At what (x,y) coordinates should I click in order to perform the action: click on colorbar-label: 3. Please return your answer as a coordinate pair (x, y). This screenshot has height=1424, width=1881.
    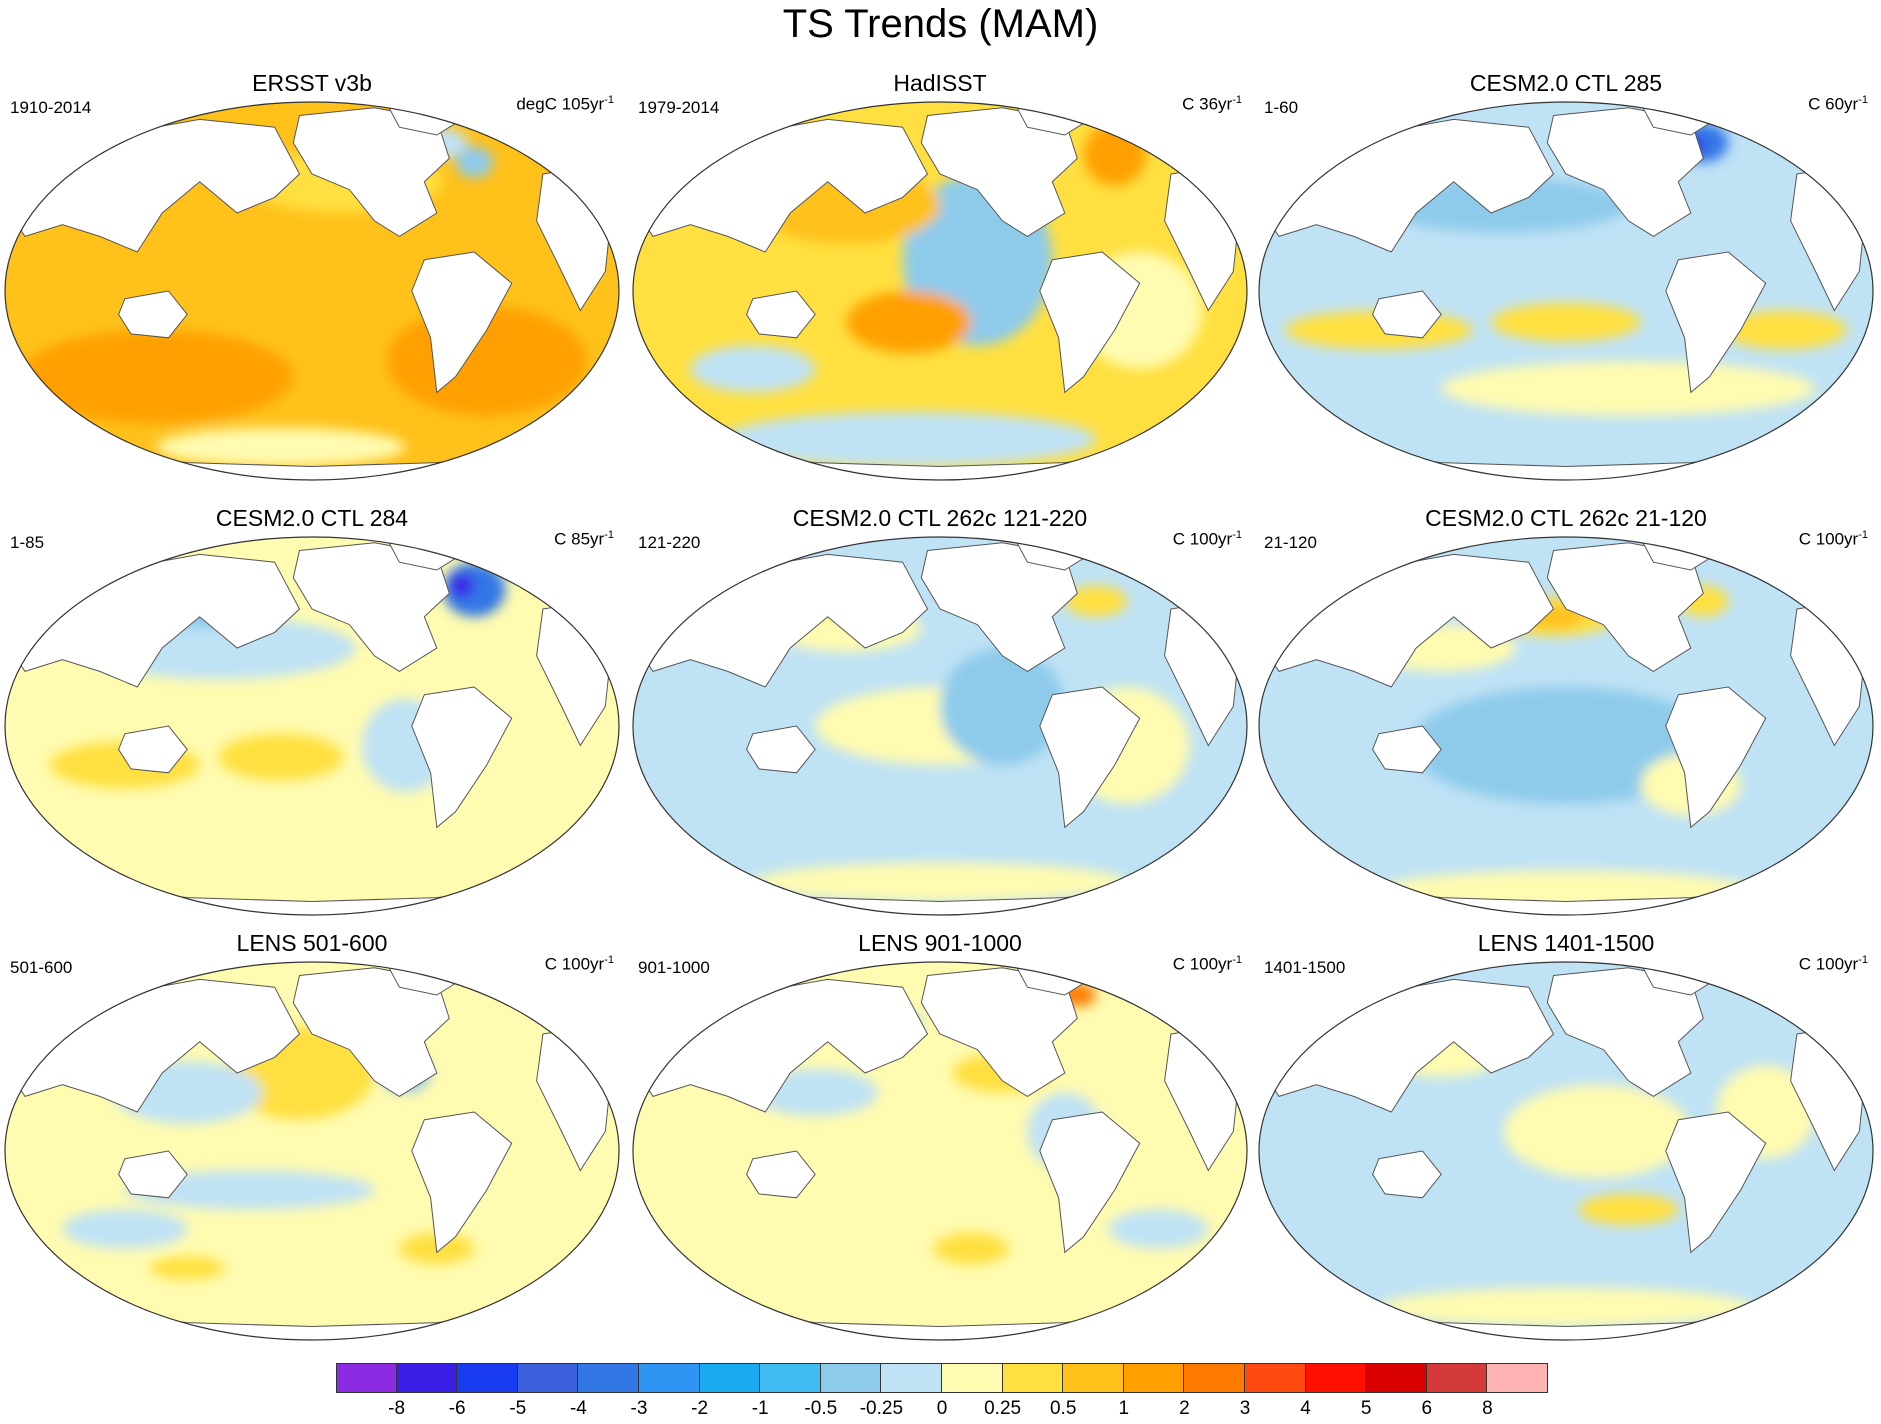
    Looking at the image, I should click on (1245, 1408).